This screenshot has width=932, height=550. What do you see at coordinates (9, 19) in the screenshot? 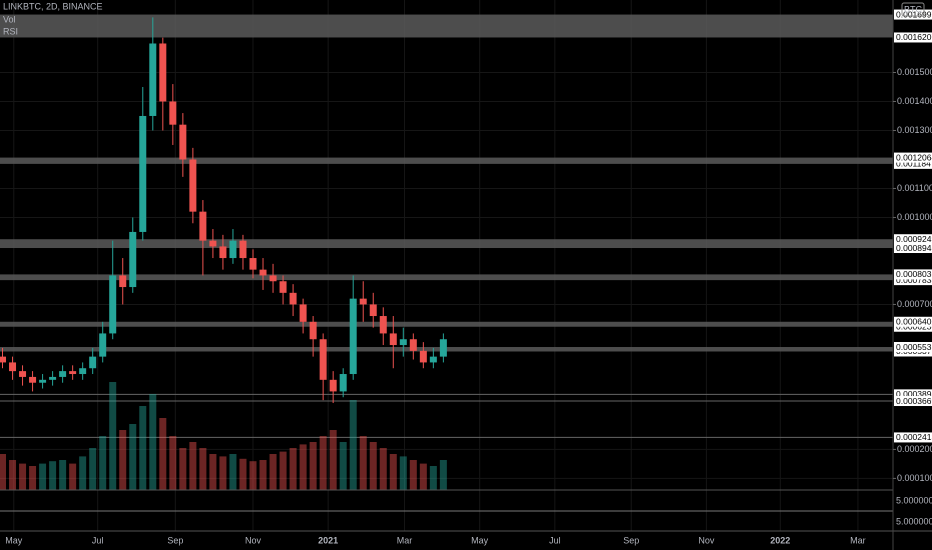
I see `indicator-label: Vol` at bounding box center [9, 19].